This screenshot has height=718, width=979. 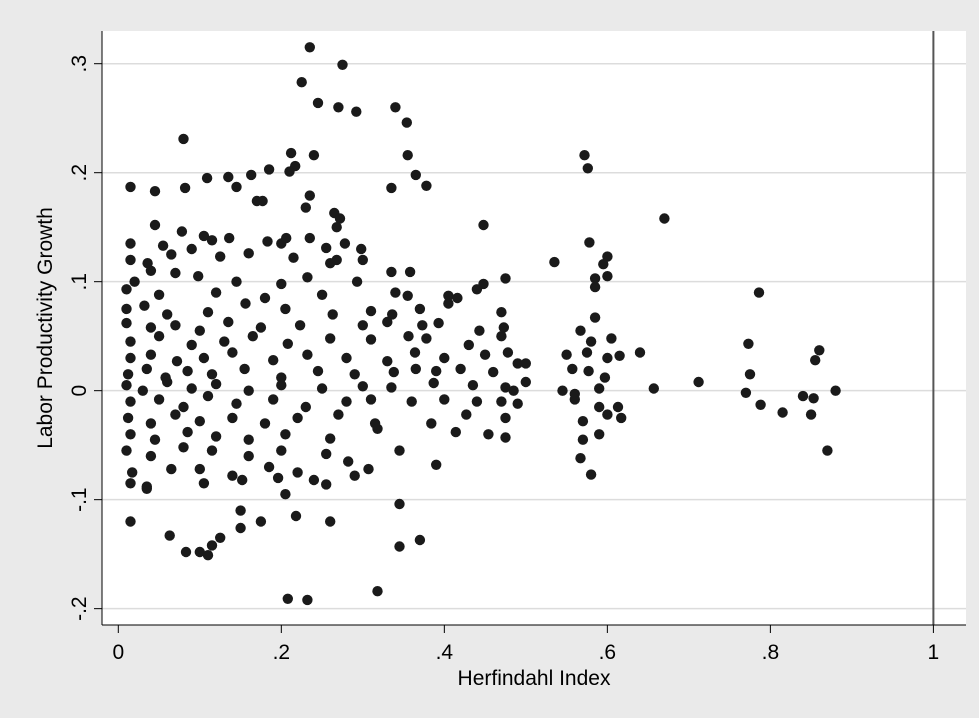 I want to click on x-tick-label: 0, so click(x=118, y=652).